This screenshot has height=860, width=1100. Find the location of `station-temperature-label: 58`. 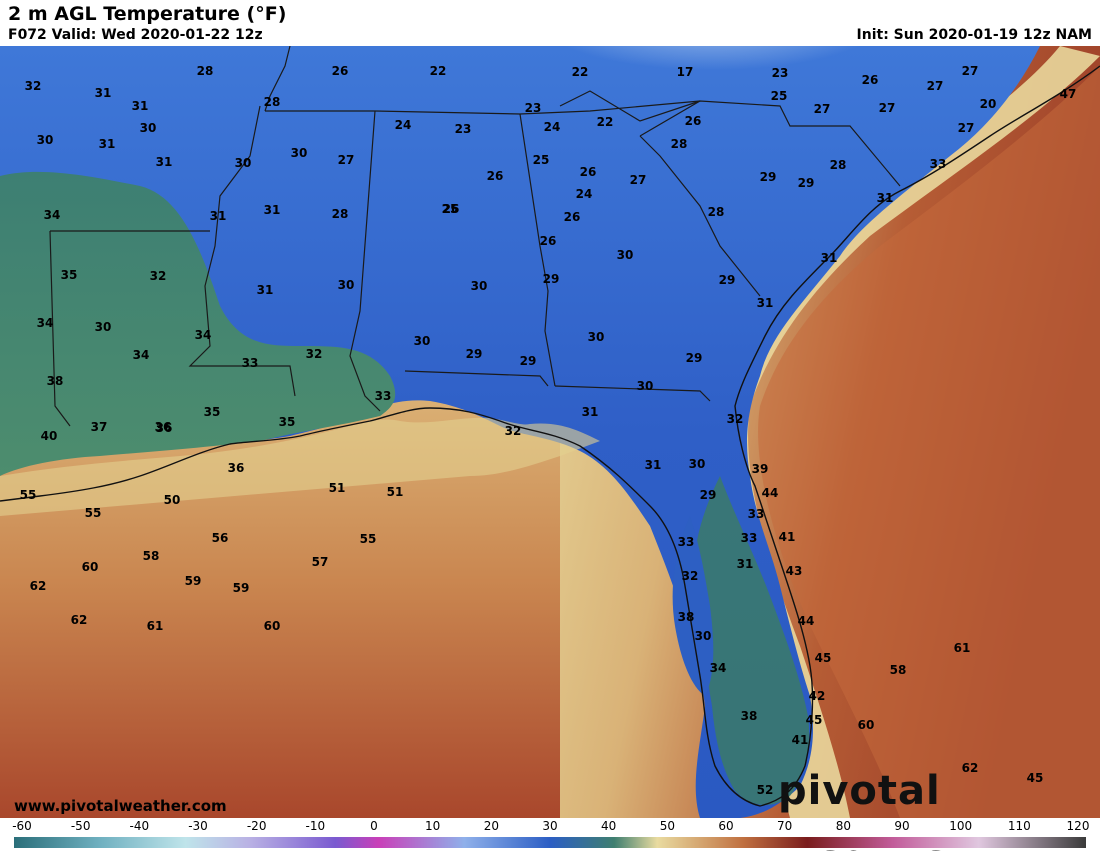

station-temperature-label: 58 is located at coordinates (151, 556).